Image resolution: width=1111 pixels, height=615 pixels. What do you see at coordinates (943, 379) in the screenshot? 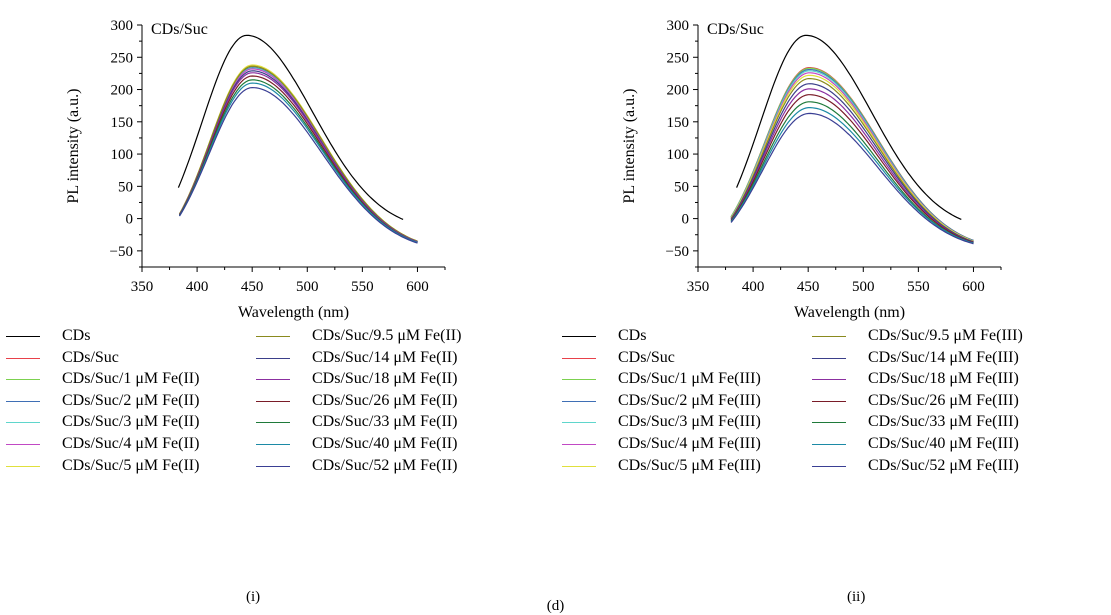
I see `legend-label: CDs/Suc/18 μM Fe(III)` at bounding box center [943, 379].